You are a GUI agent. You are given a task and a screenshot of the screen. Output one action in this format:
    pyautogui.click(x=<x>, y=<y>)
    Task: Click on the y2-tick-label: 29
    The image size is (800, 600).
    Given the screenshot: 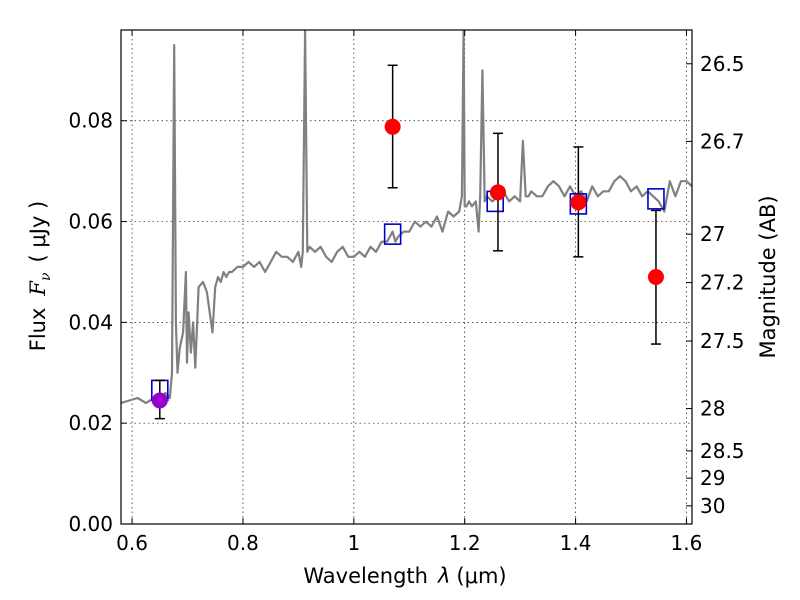 What is the action you would take?
    pyautogui.click(x=712, y=478)
    